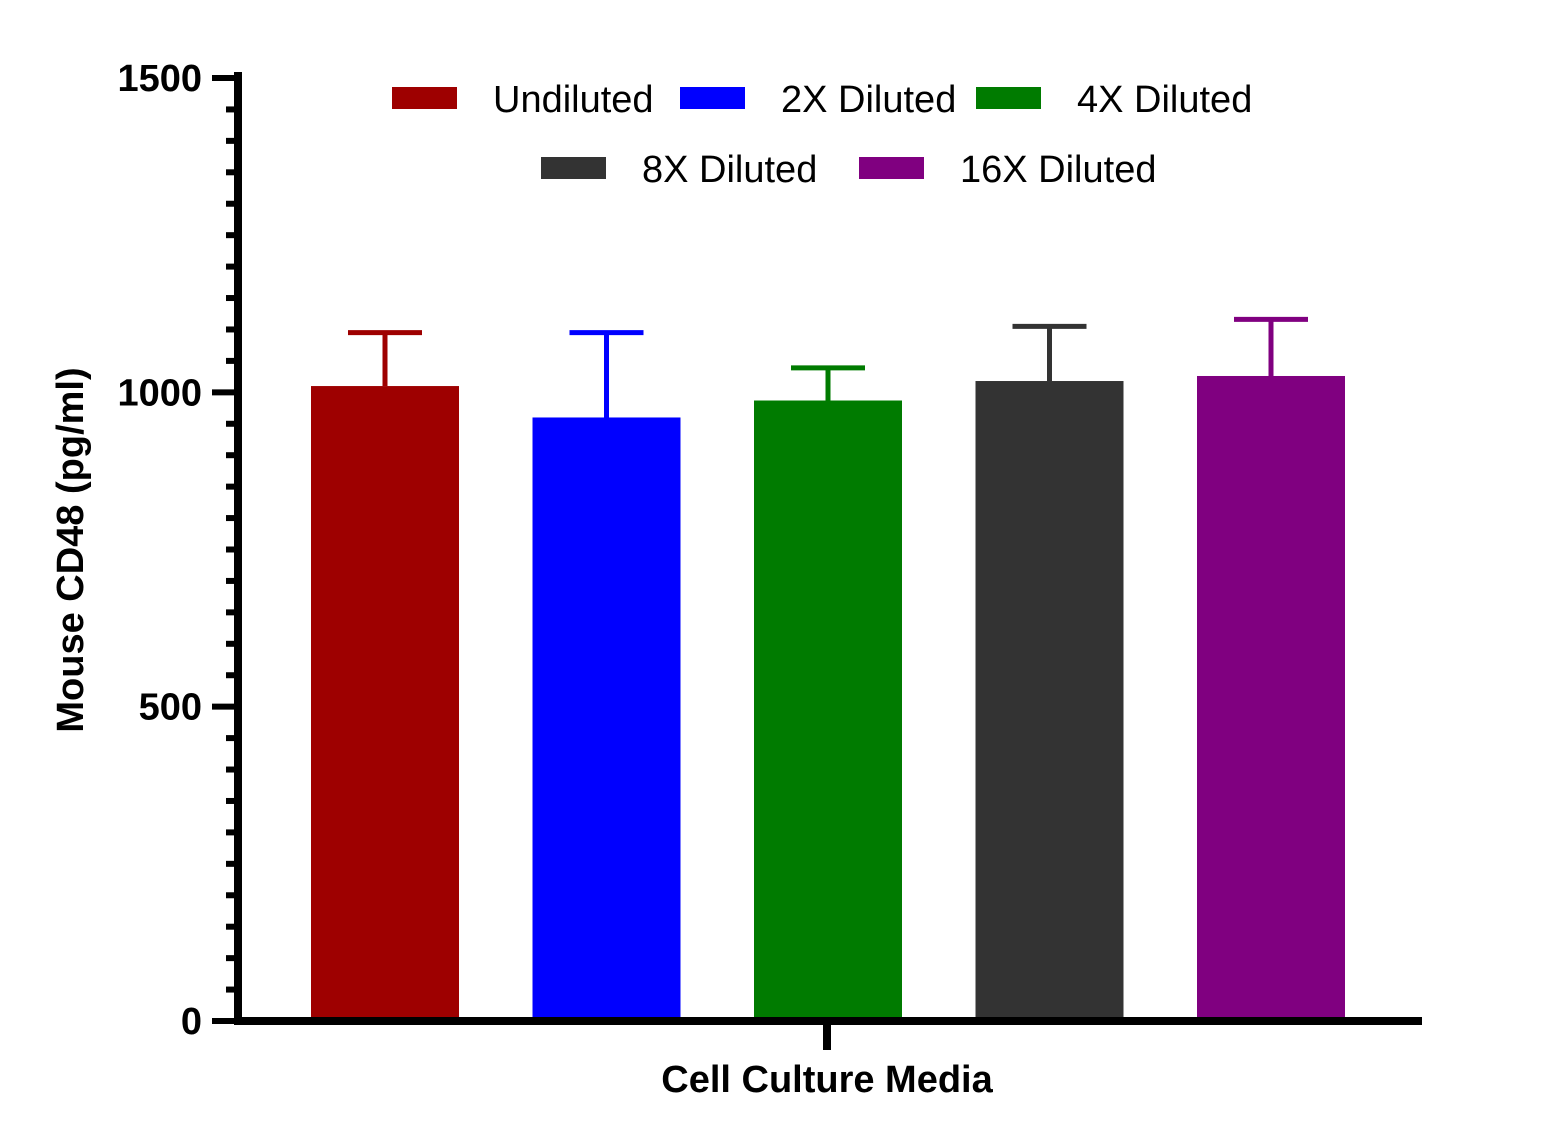  Describe the element at coordinates (159, 79) in the screenshot. I see `y-tick-label: 1500` at that location.